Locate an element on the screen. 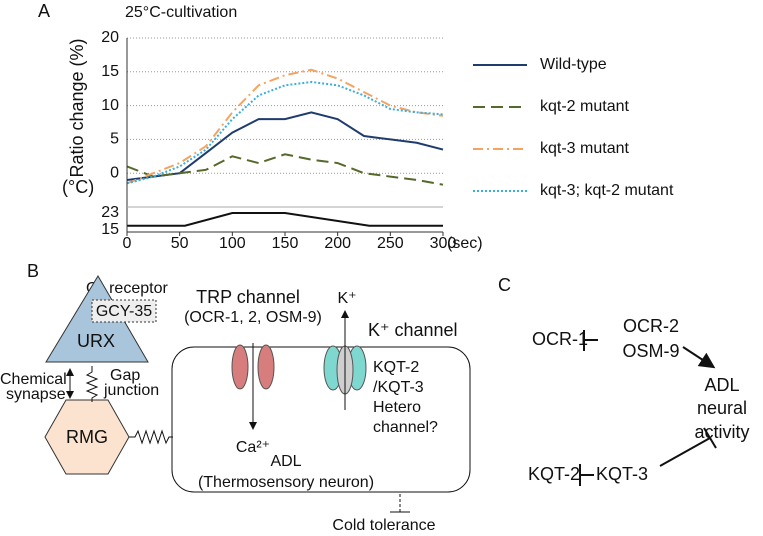 The height and width of the screenshot is (536, 763). label: junction is located at coordinates (131, 390).